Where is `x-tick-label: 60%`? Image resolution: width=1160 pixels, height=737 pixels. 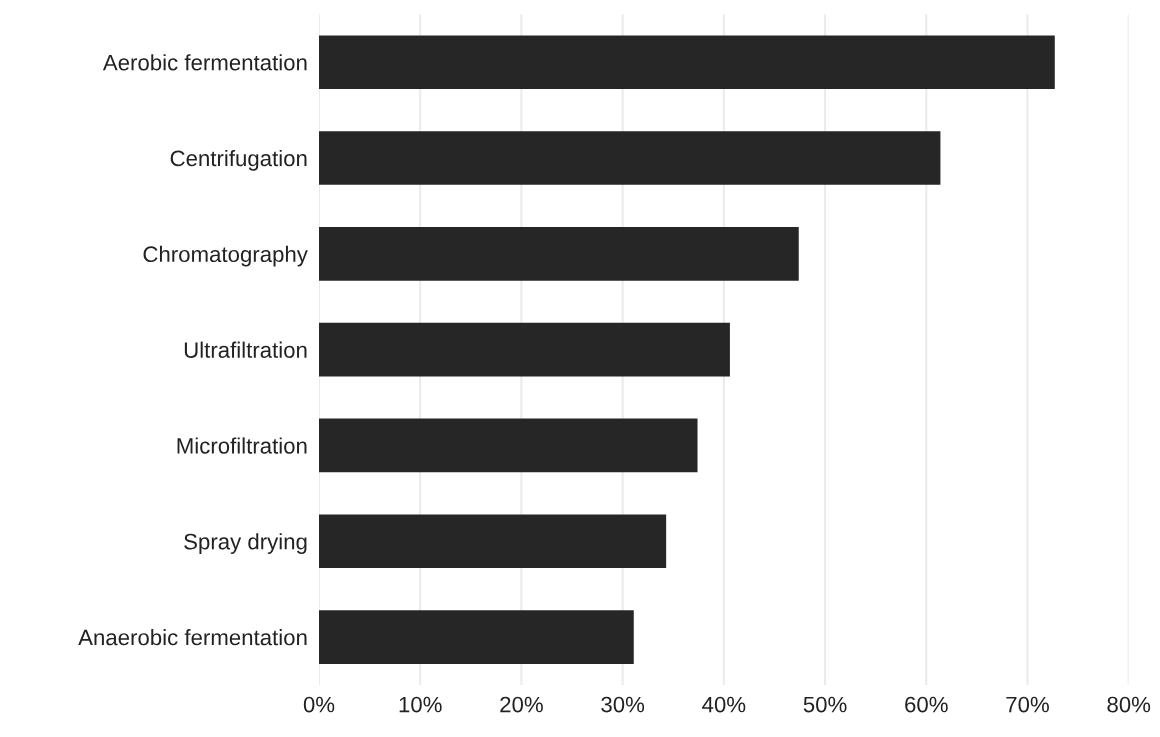
x-tick-label: 60% is located at coordinates (926, 704).